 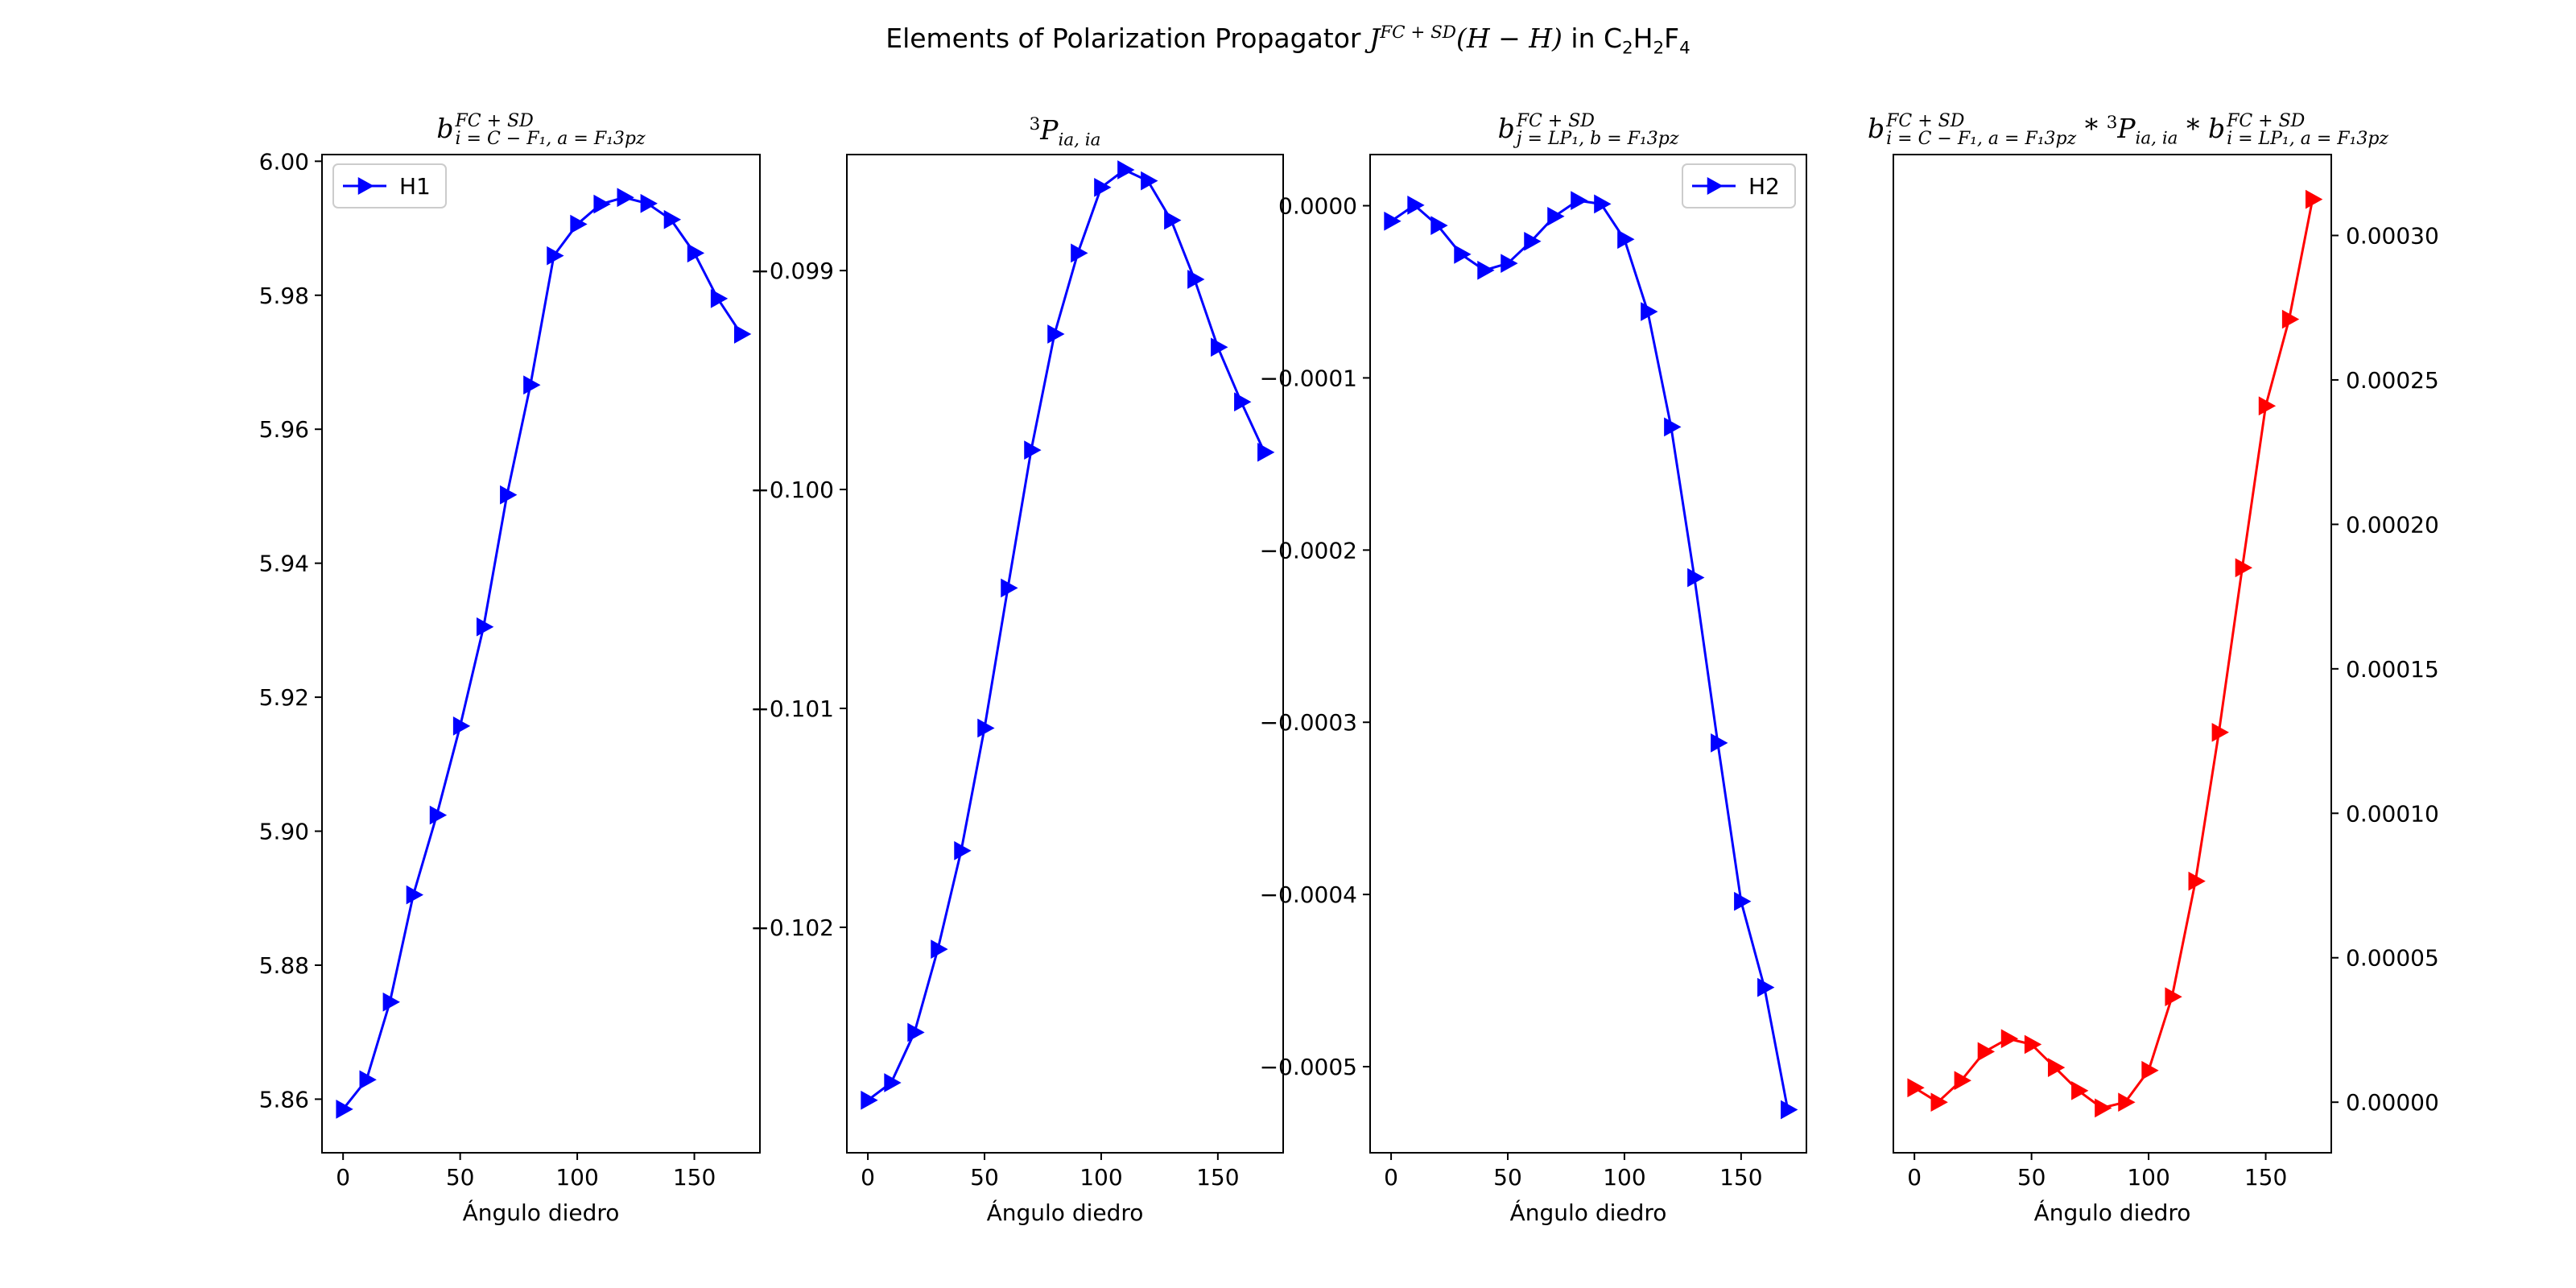 What do you see at coordinates (1509, 38) in the screenshot?
I see `suptitle-paren: (H − H)` at bounding box center [1509, 38].